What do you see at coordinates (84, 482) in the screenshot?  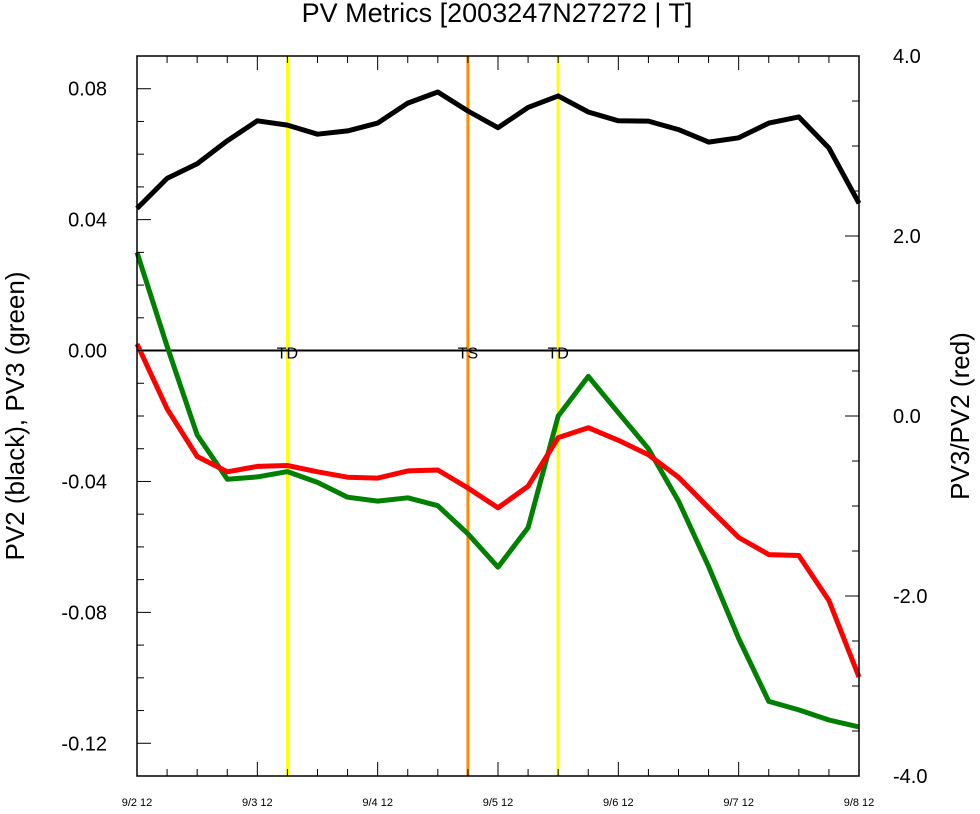 I see `left-y-tick-label: -0.04` at bounding box center [84, 482].